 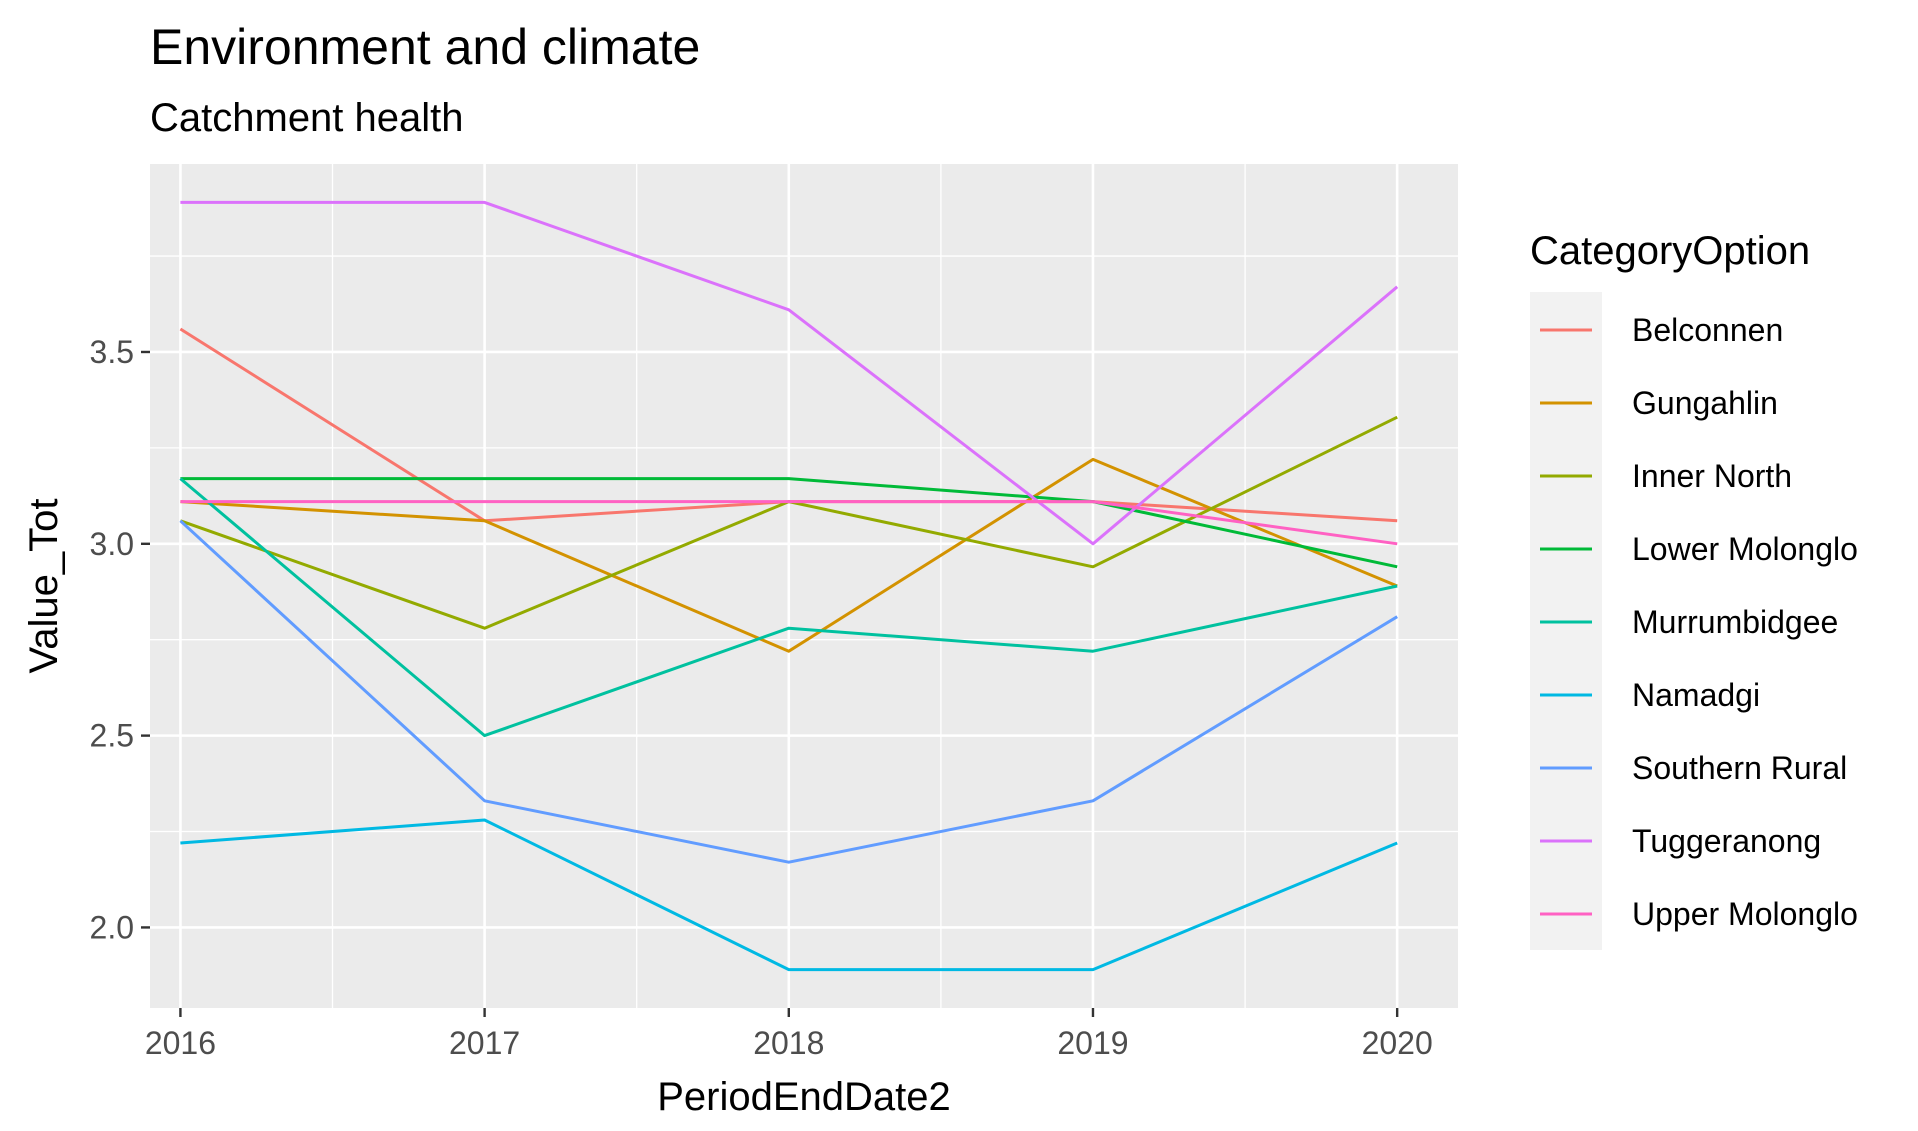 I want to click on x-tick-label: 2018, so click(x=788, y=1043).